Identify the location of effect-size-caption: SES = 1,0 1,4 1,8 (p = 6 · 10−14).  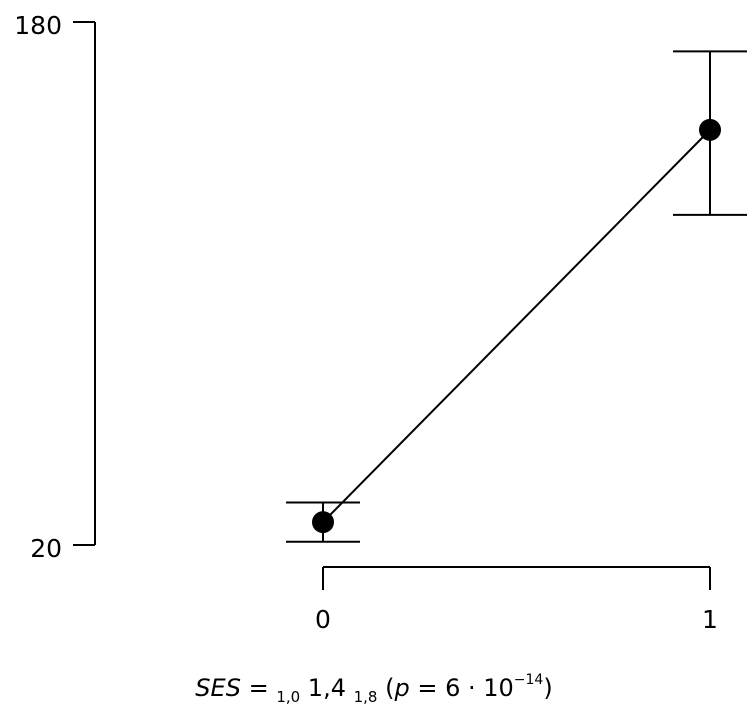
(374, 689).